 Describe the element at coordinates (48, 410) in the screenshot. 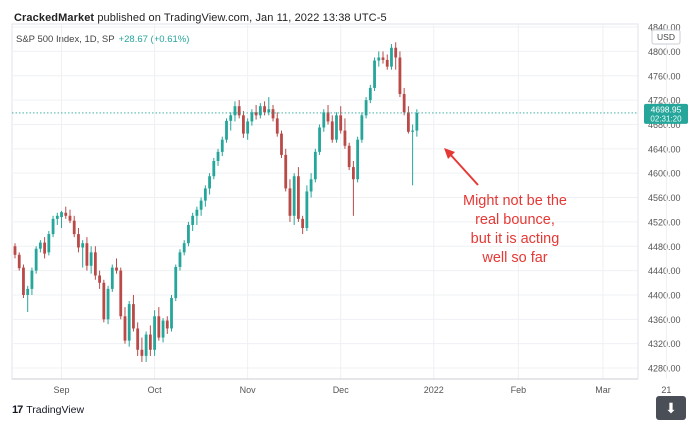

I see `tradingview-brand: 17 TradingView` at that location.